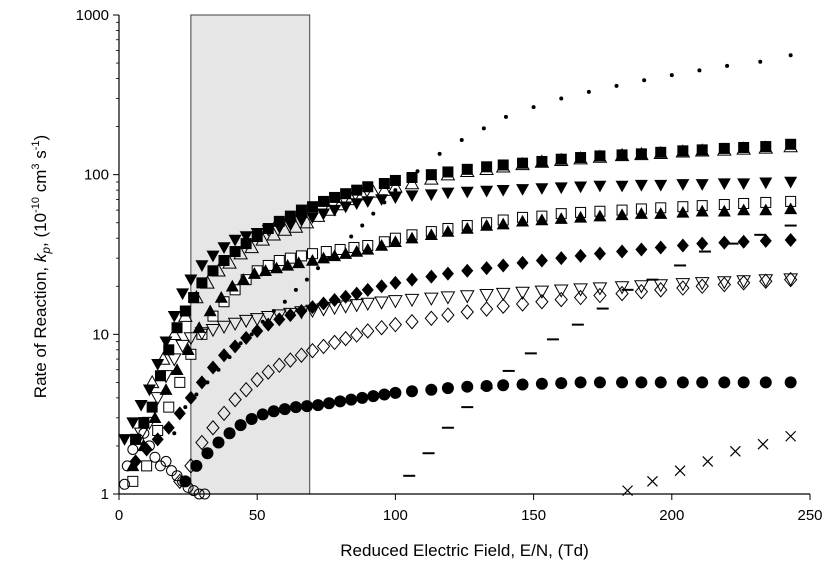 The image size is (827, 572). What do you see at coordinates (40, 330) in the screenshot?
I see `y-axis-title-prefix: Rate of Reaction,` at bounding box center [40, 330].